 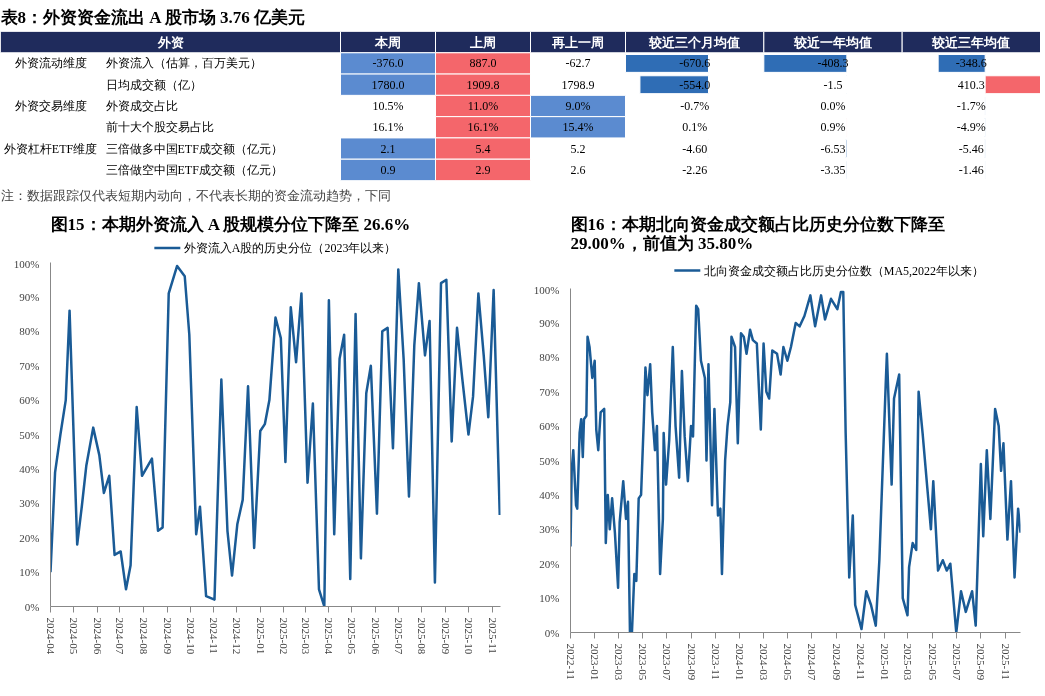 What do you see at coordinates (120, 636) in the screenshot?
I see `x-tick-label: 2024-07` at bounding box center [120, 636].